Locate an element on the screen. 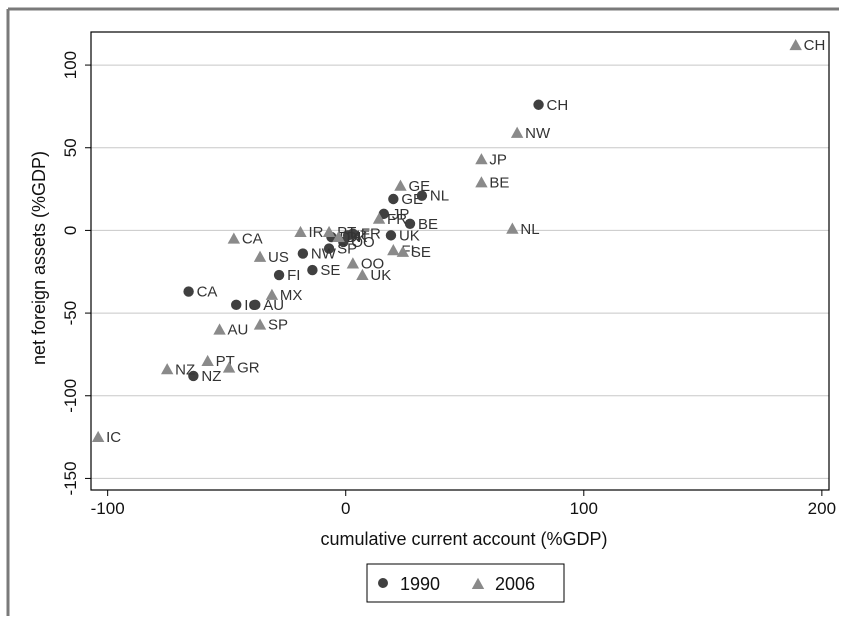 This screenshot has height=625, width=847. point-1990-fr is located at coordinates (353, 233).